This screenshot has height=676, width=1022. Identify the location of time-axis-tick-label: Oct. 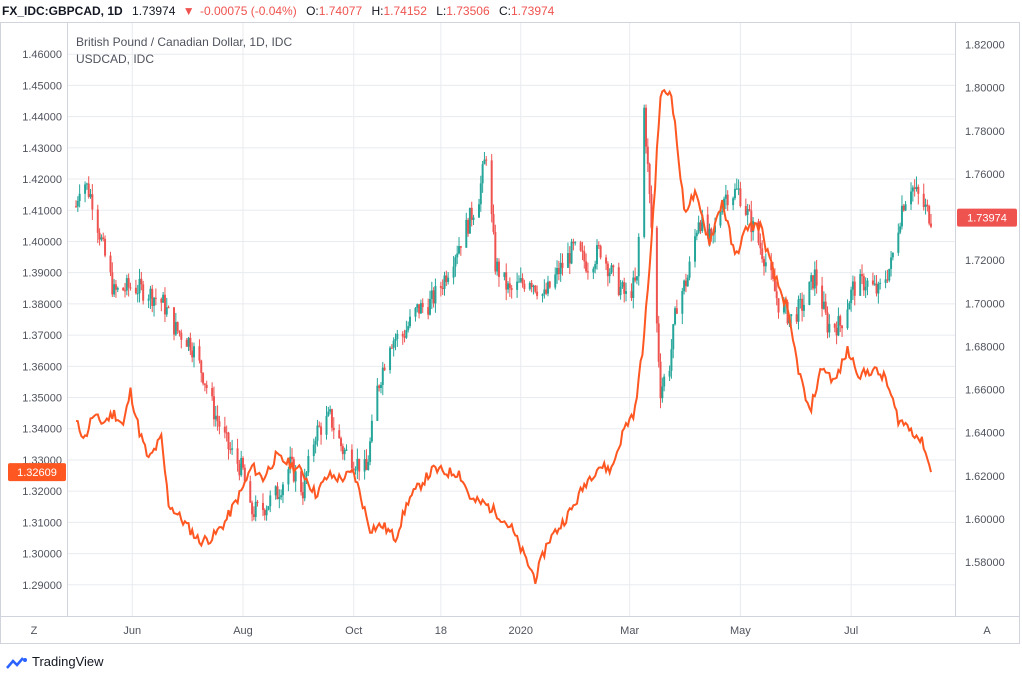
(353, 631).